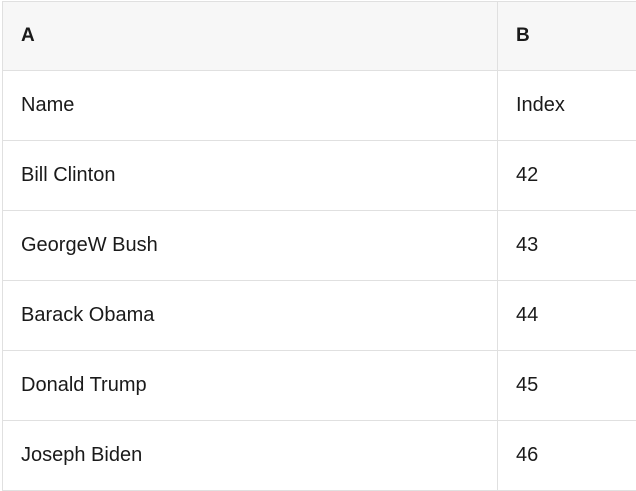 The width and height of the screenshot is (636, 491). I want to click on cell-b: Index, so click(540, 105).